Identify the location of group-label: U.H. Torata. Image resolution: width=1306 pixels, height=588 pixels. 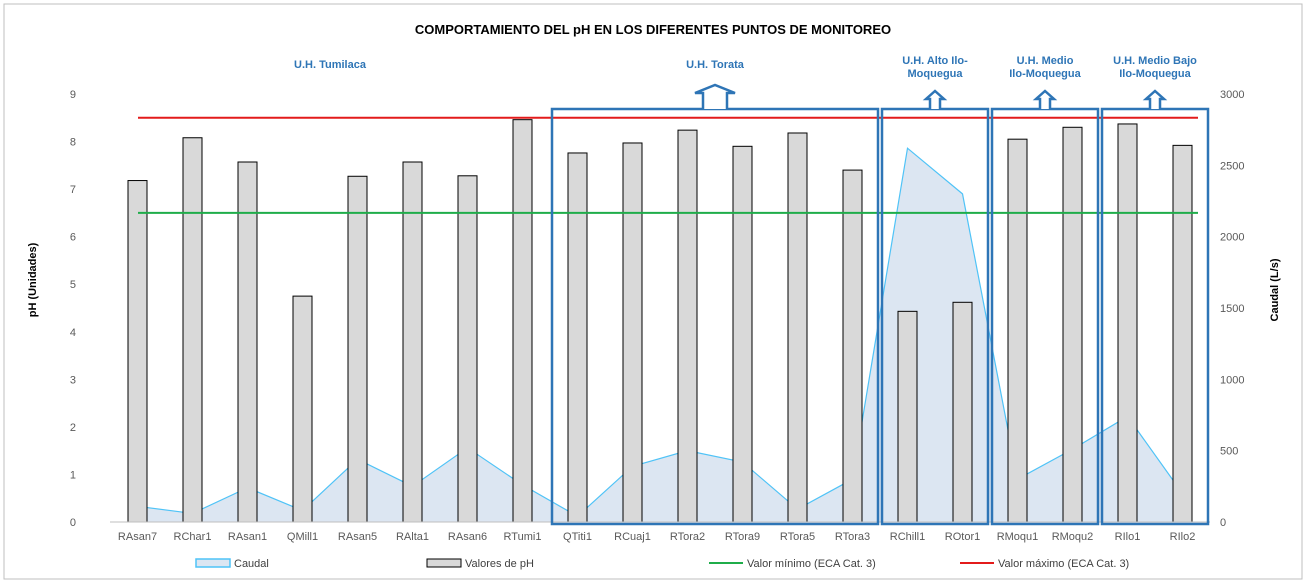
(715, 65).